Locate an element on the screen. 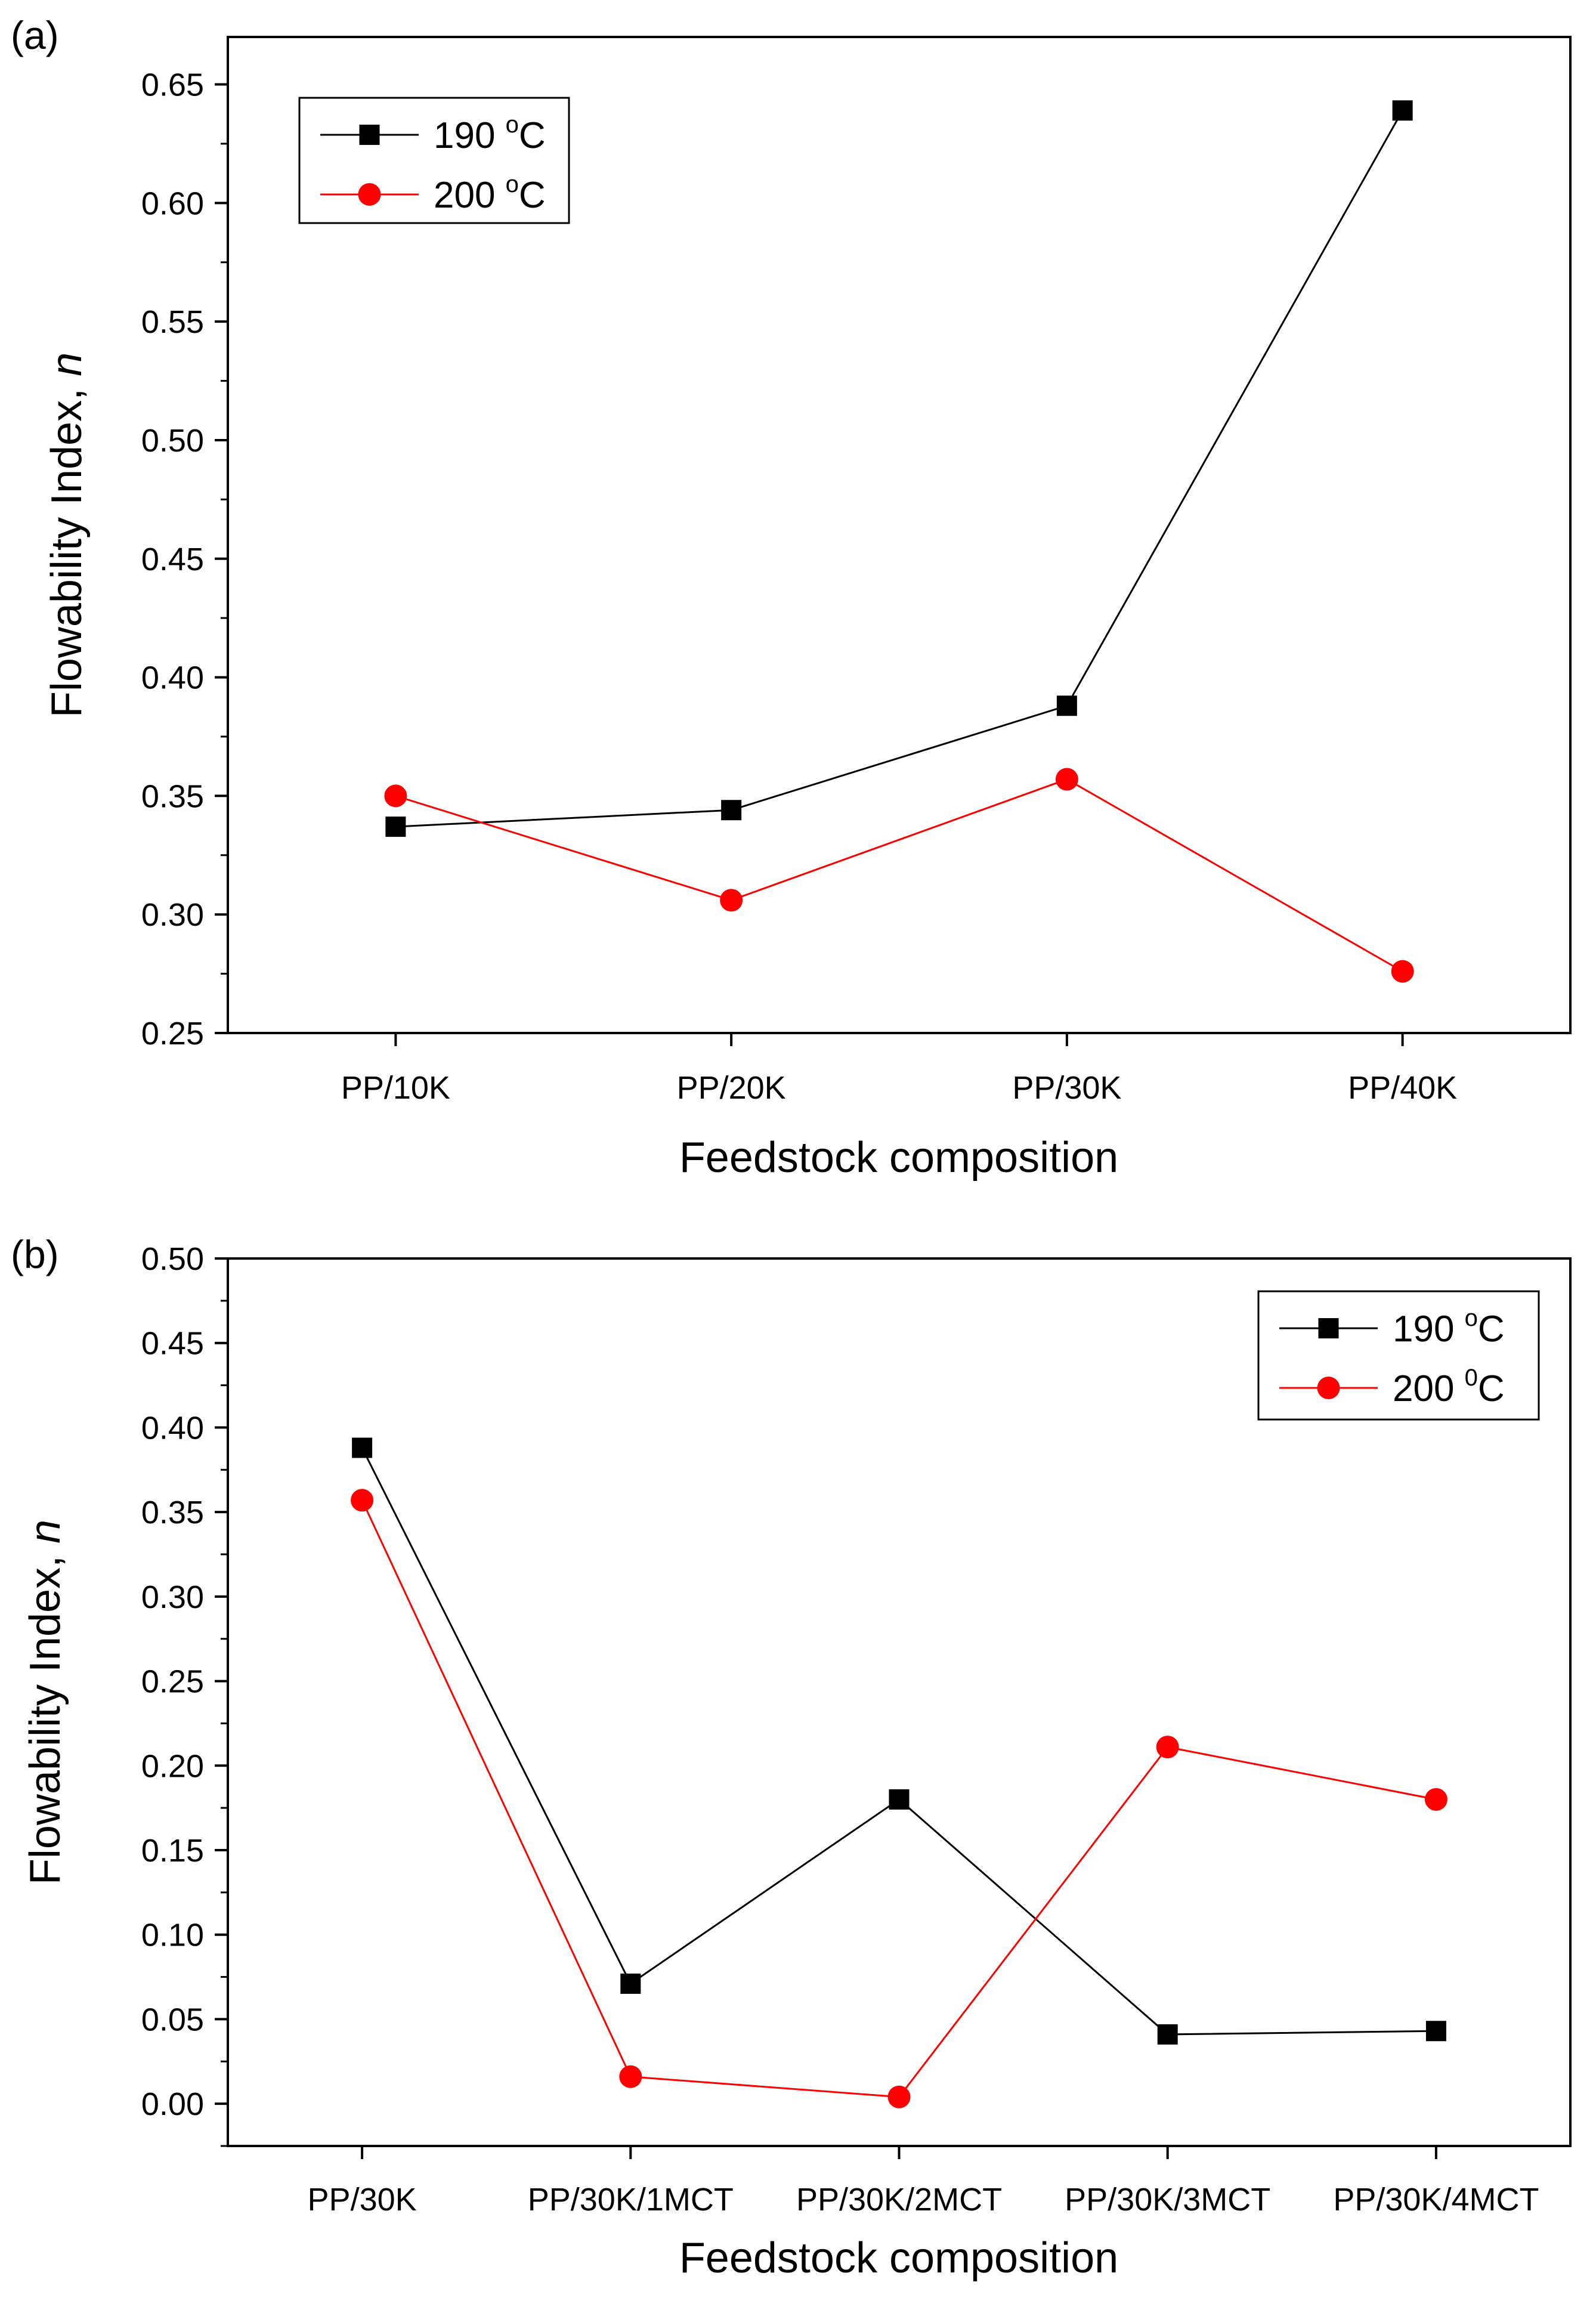 This screenshot has width=1596, height=2310. y-tick-label: 0.60 is located at coordinates (172, 203).